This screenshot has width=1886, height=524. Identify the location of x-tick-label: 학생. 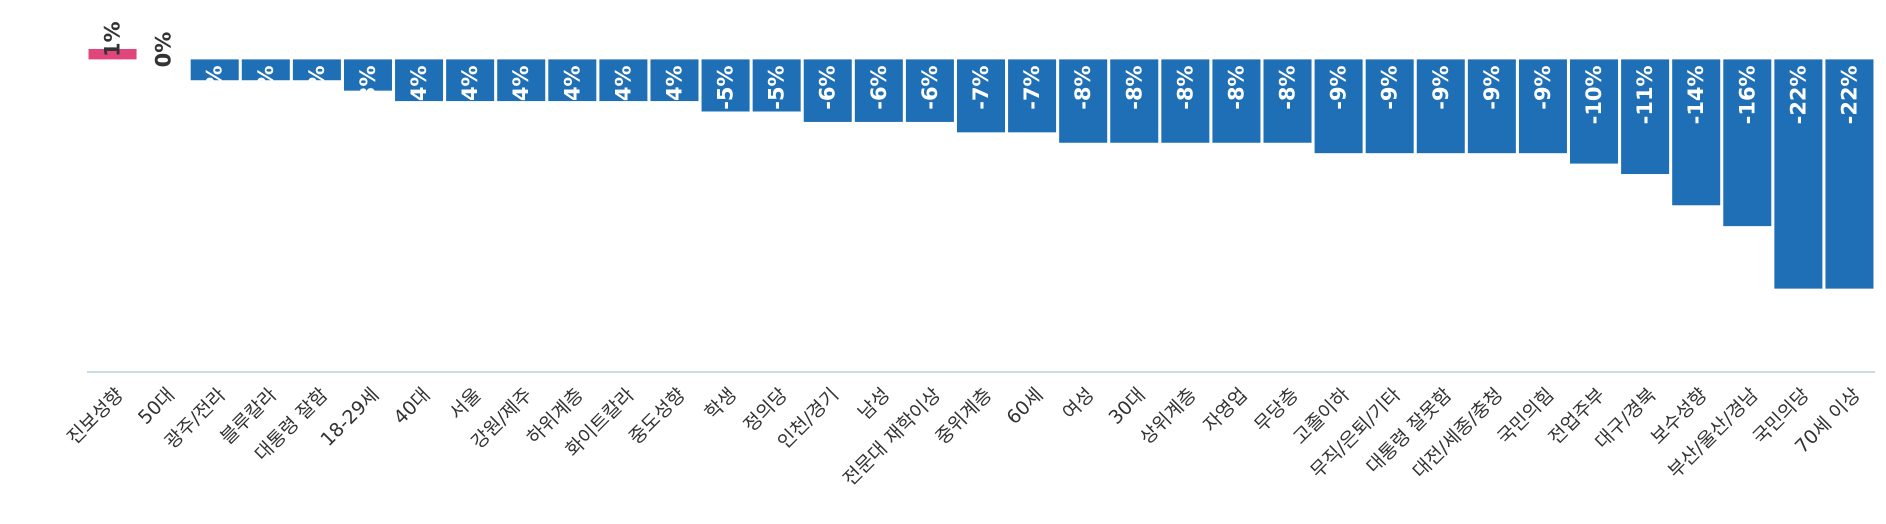
(721, 404).